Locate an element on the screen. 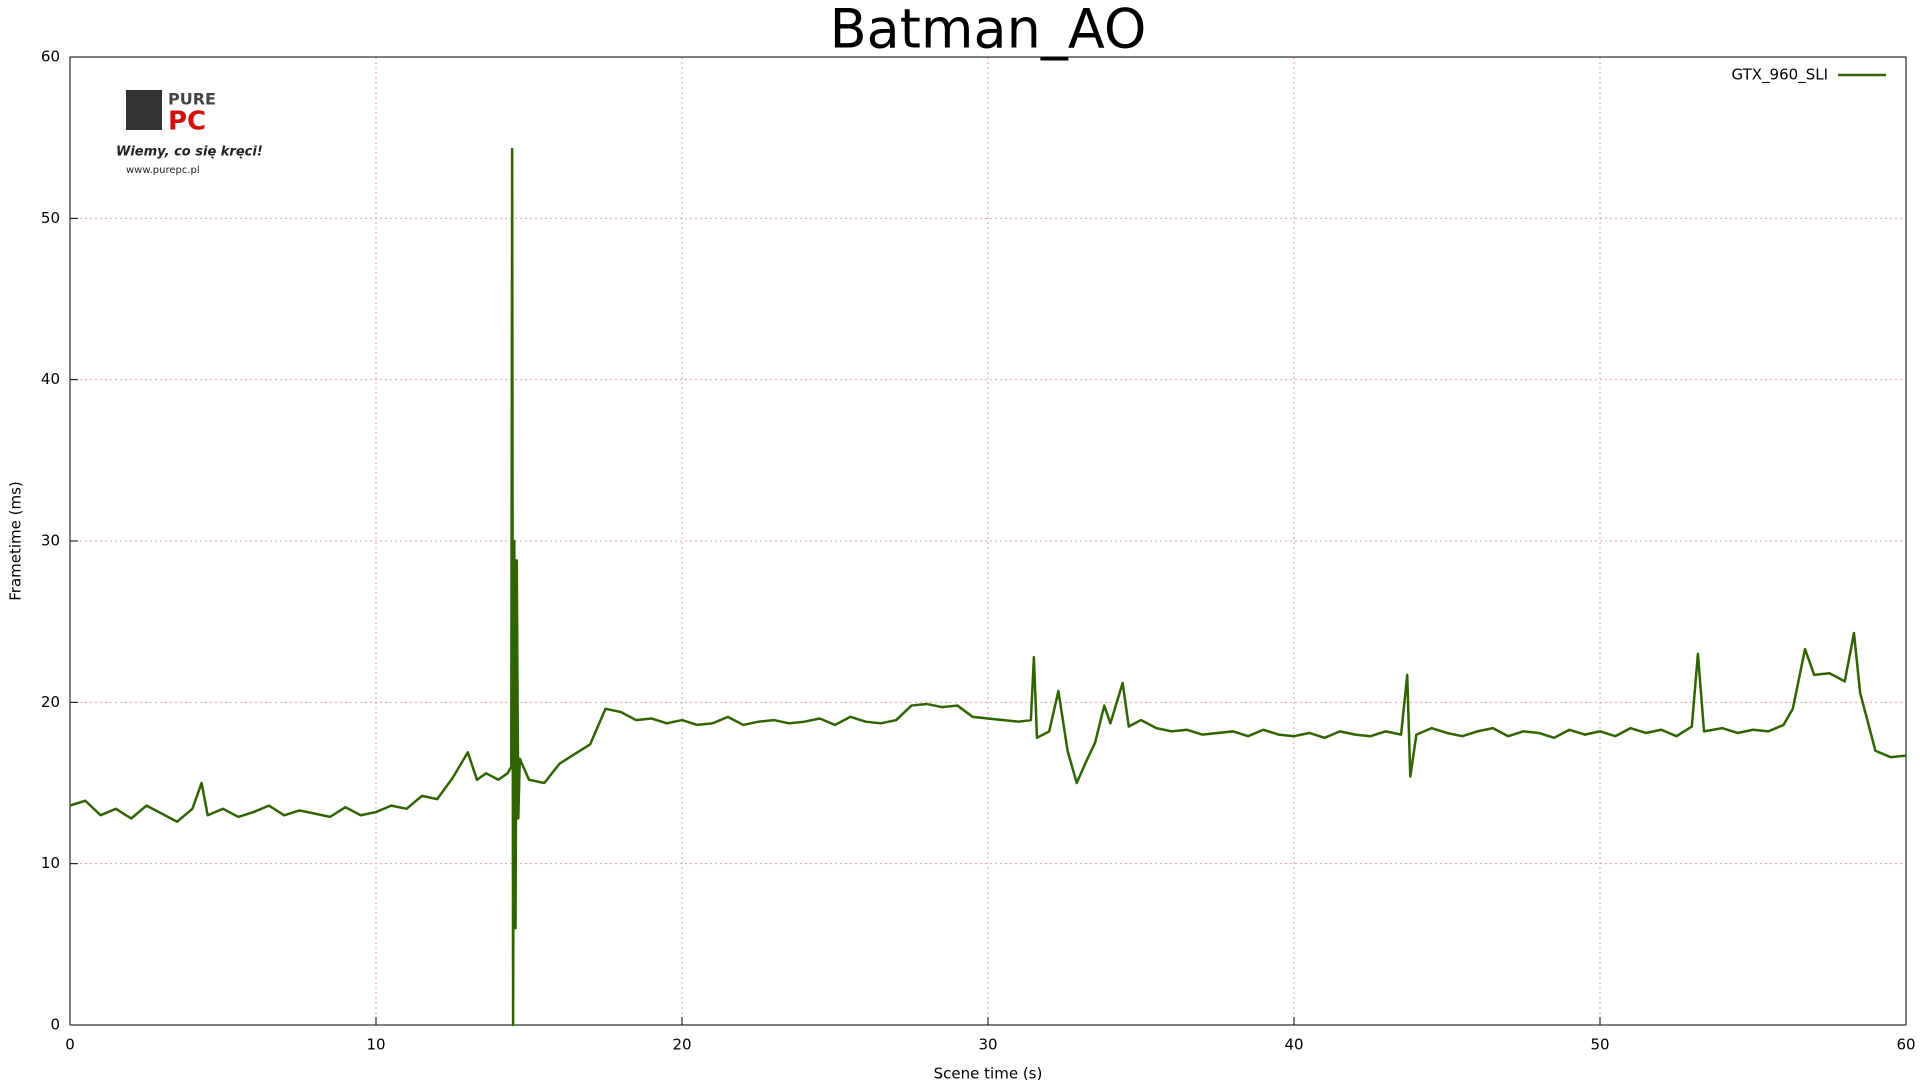 This screenshot has height=1080, width=1920. y-tick-label: 60 is located at coordinates (50, 57).